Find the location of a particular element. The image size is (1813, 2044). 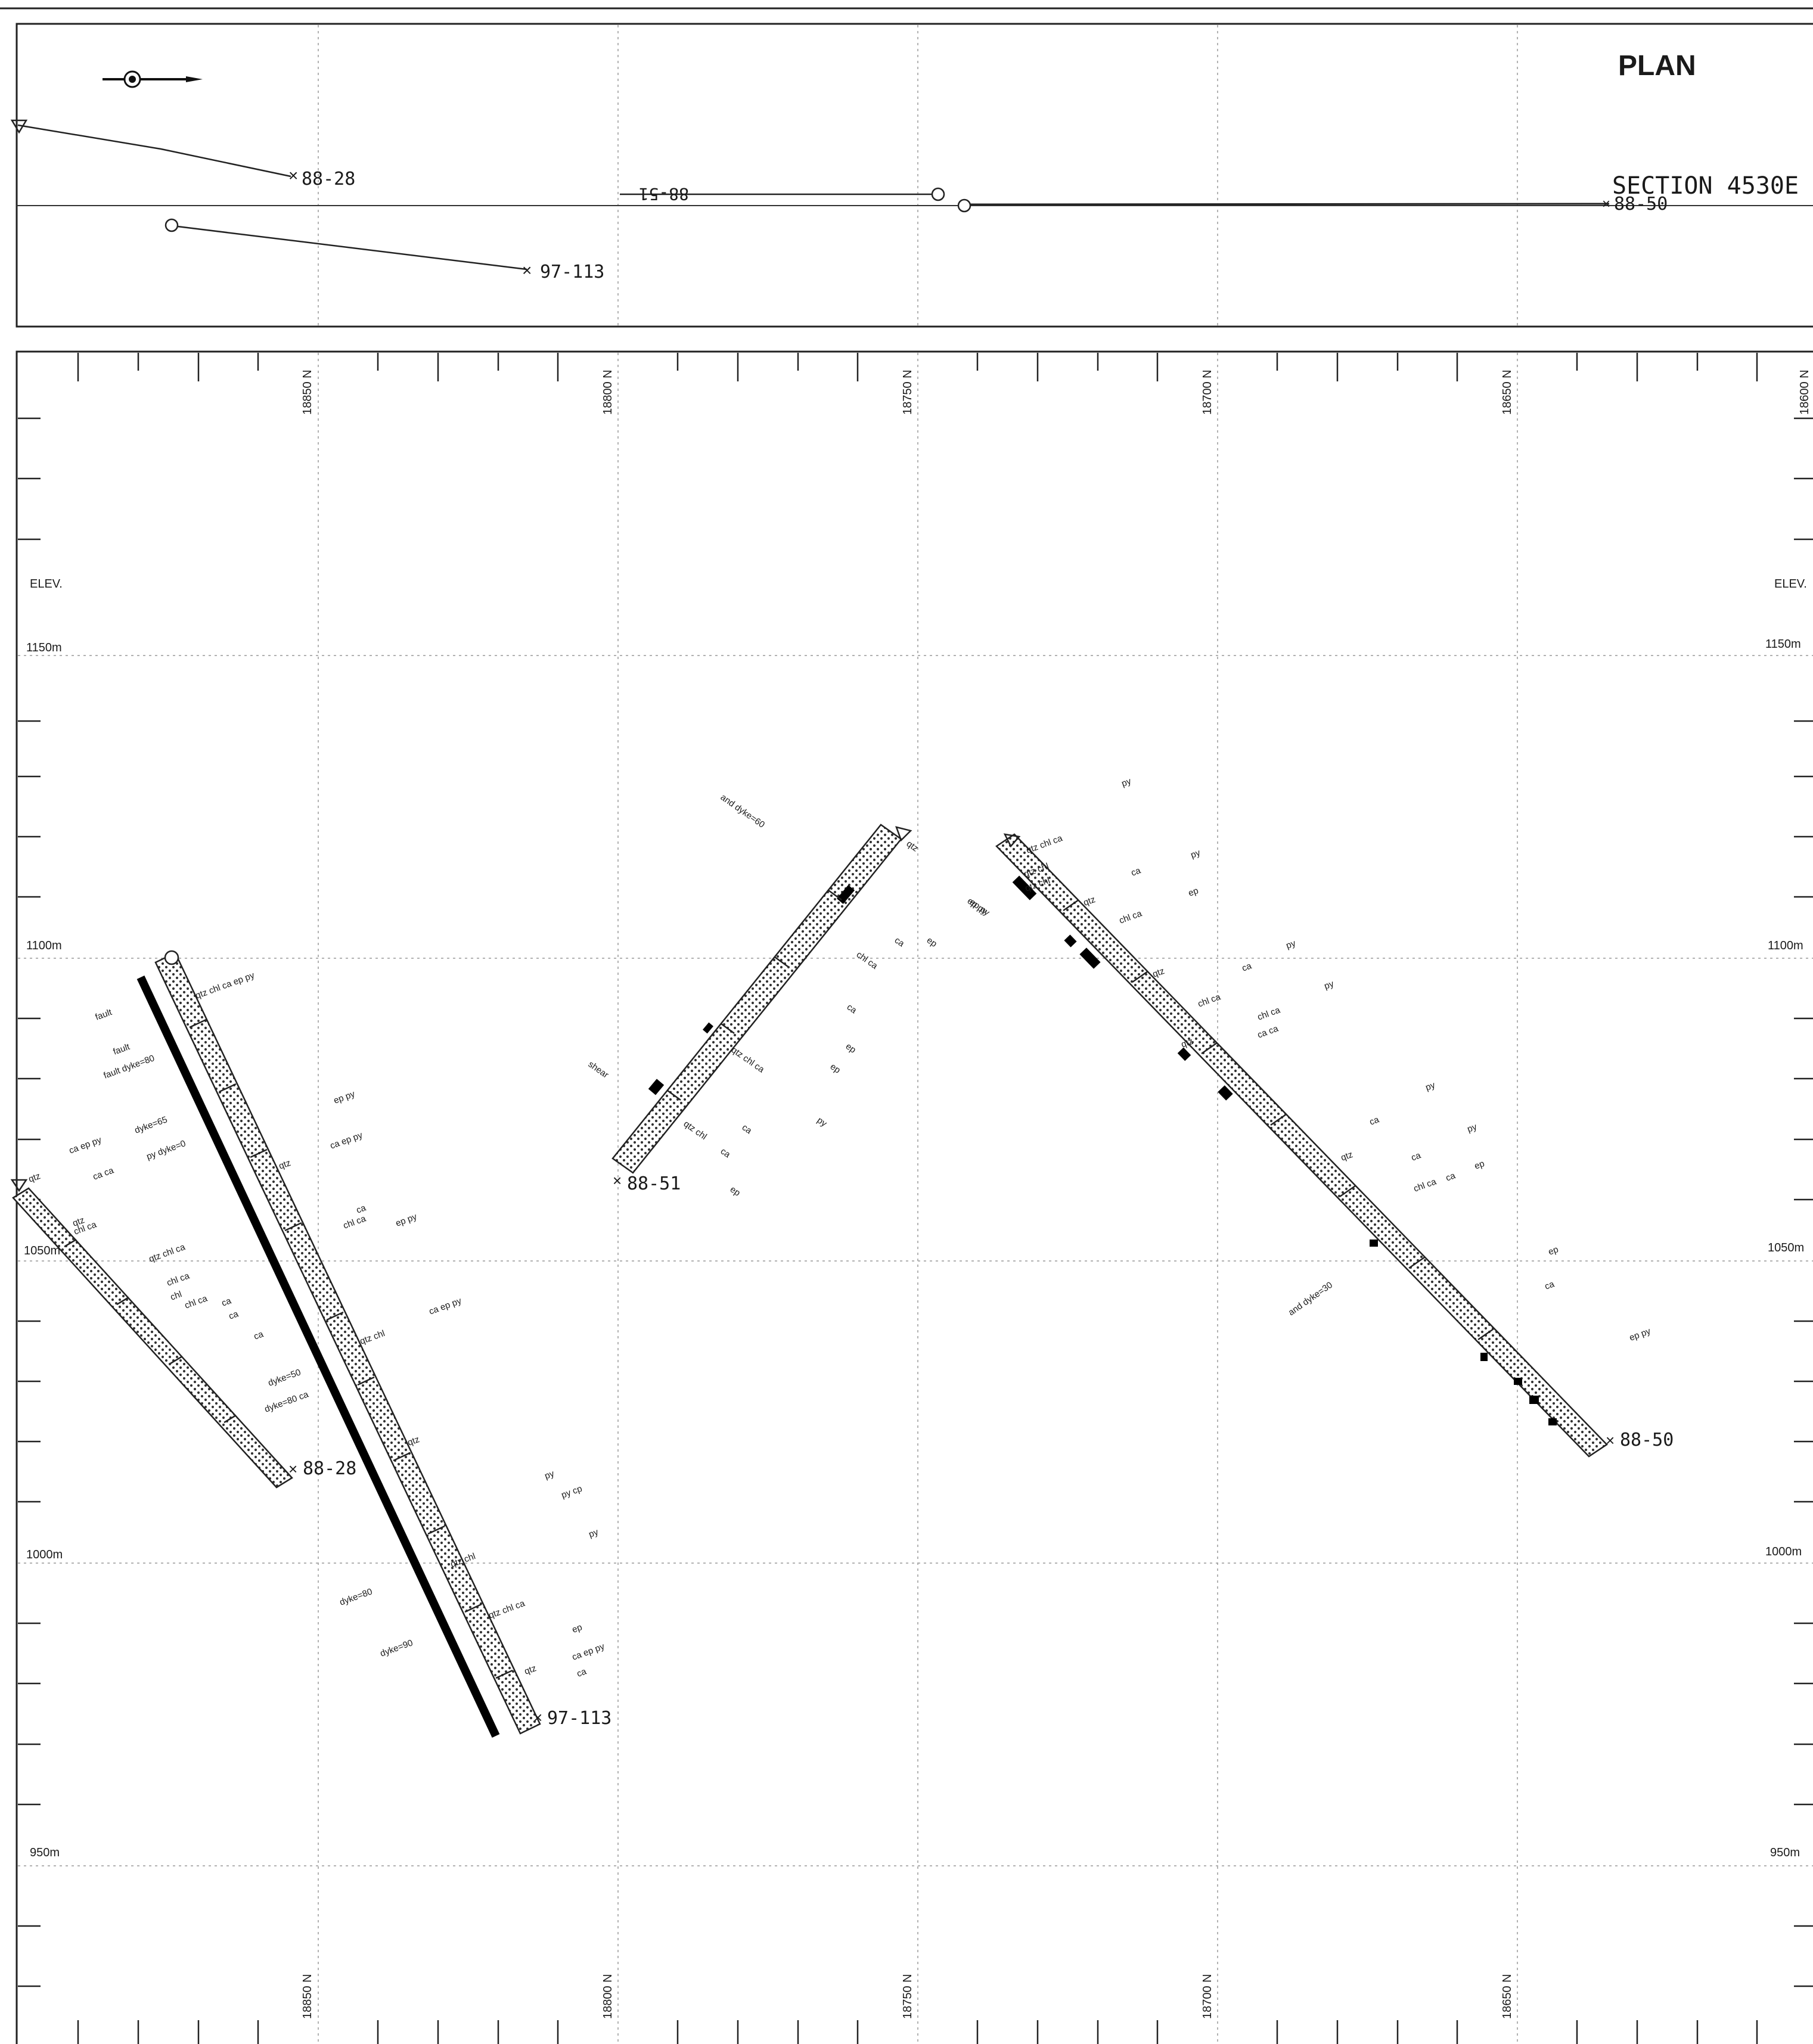

svg-text: ELEV. is located at coordinates (46, 584).